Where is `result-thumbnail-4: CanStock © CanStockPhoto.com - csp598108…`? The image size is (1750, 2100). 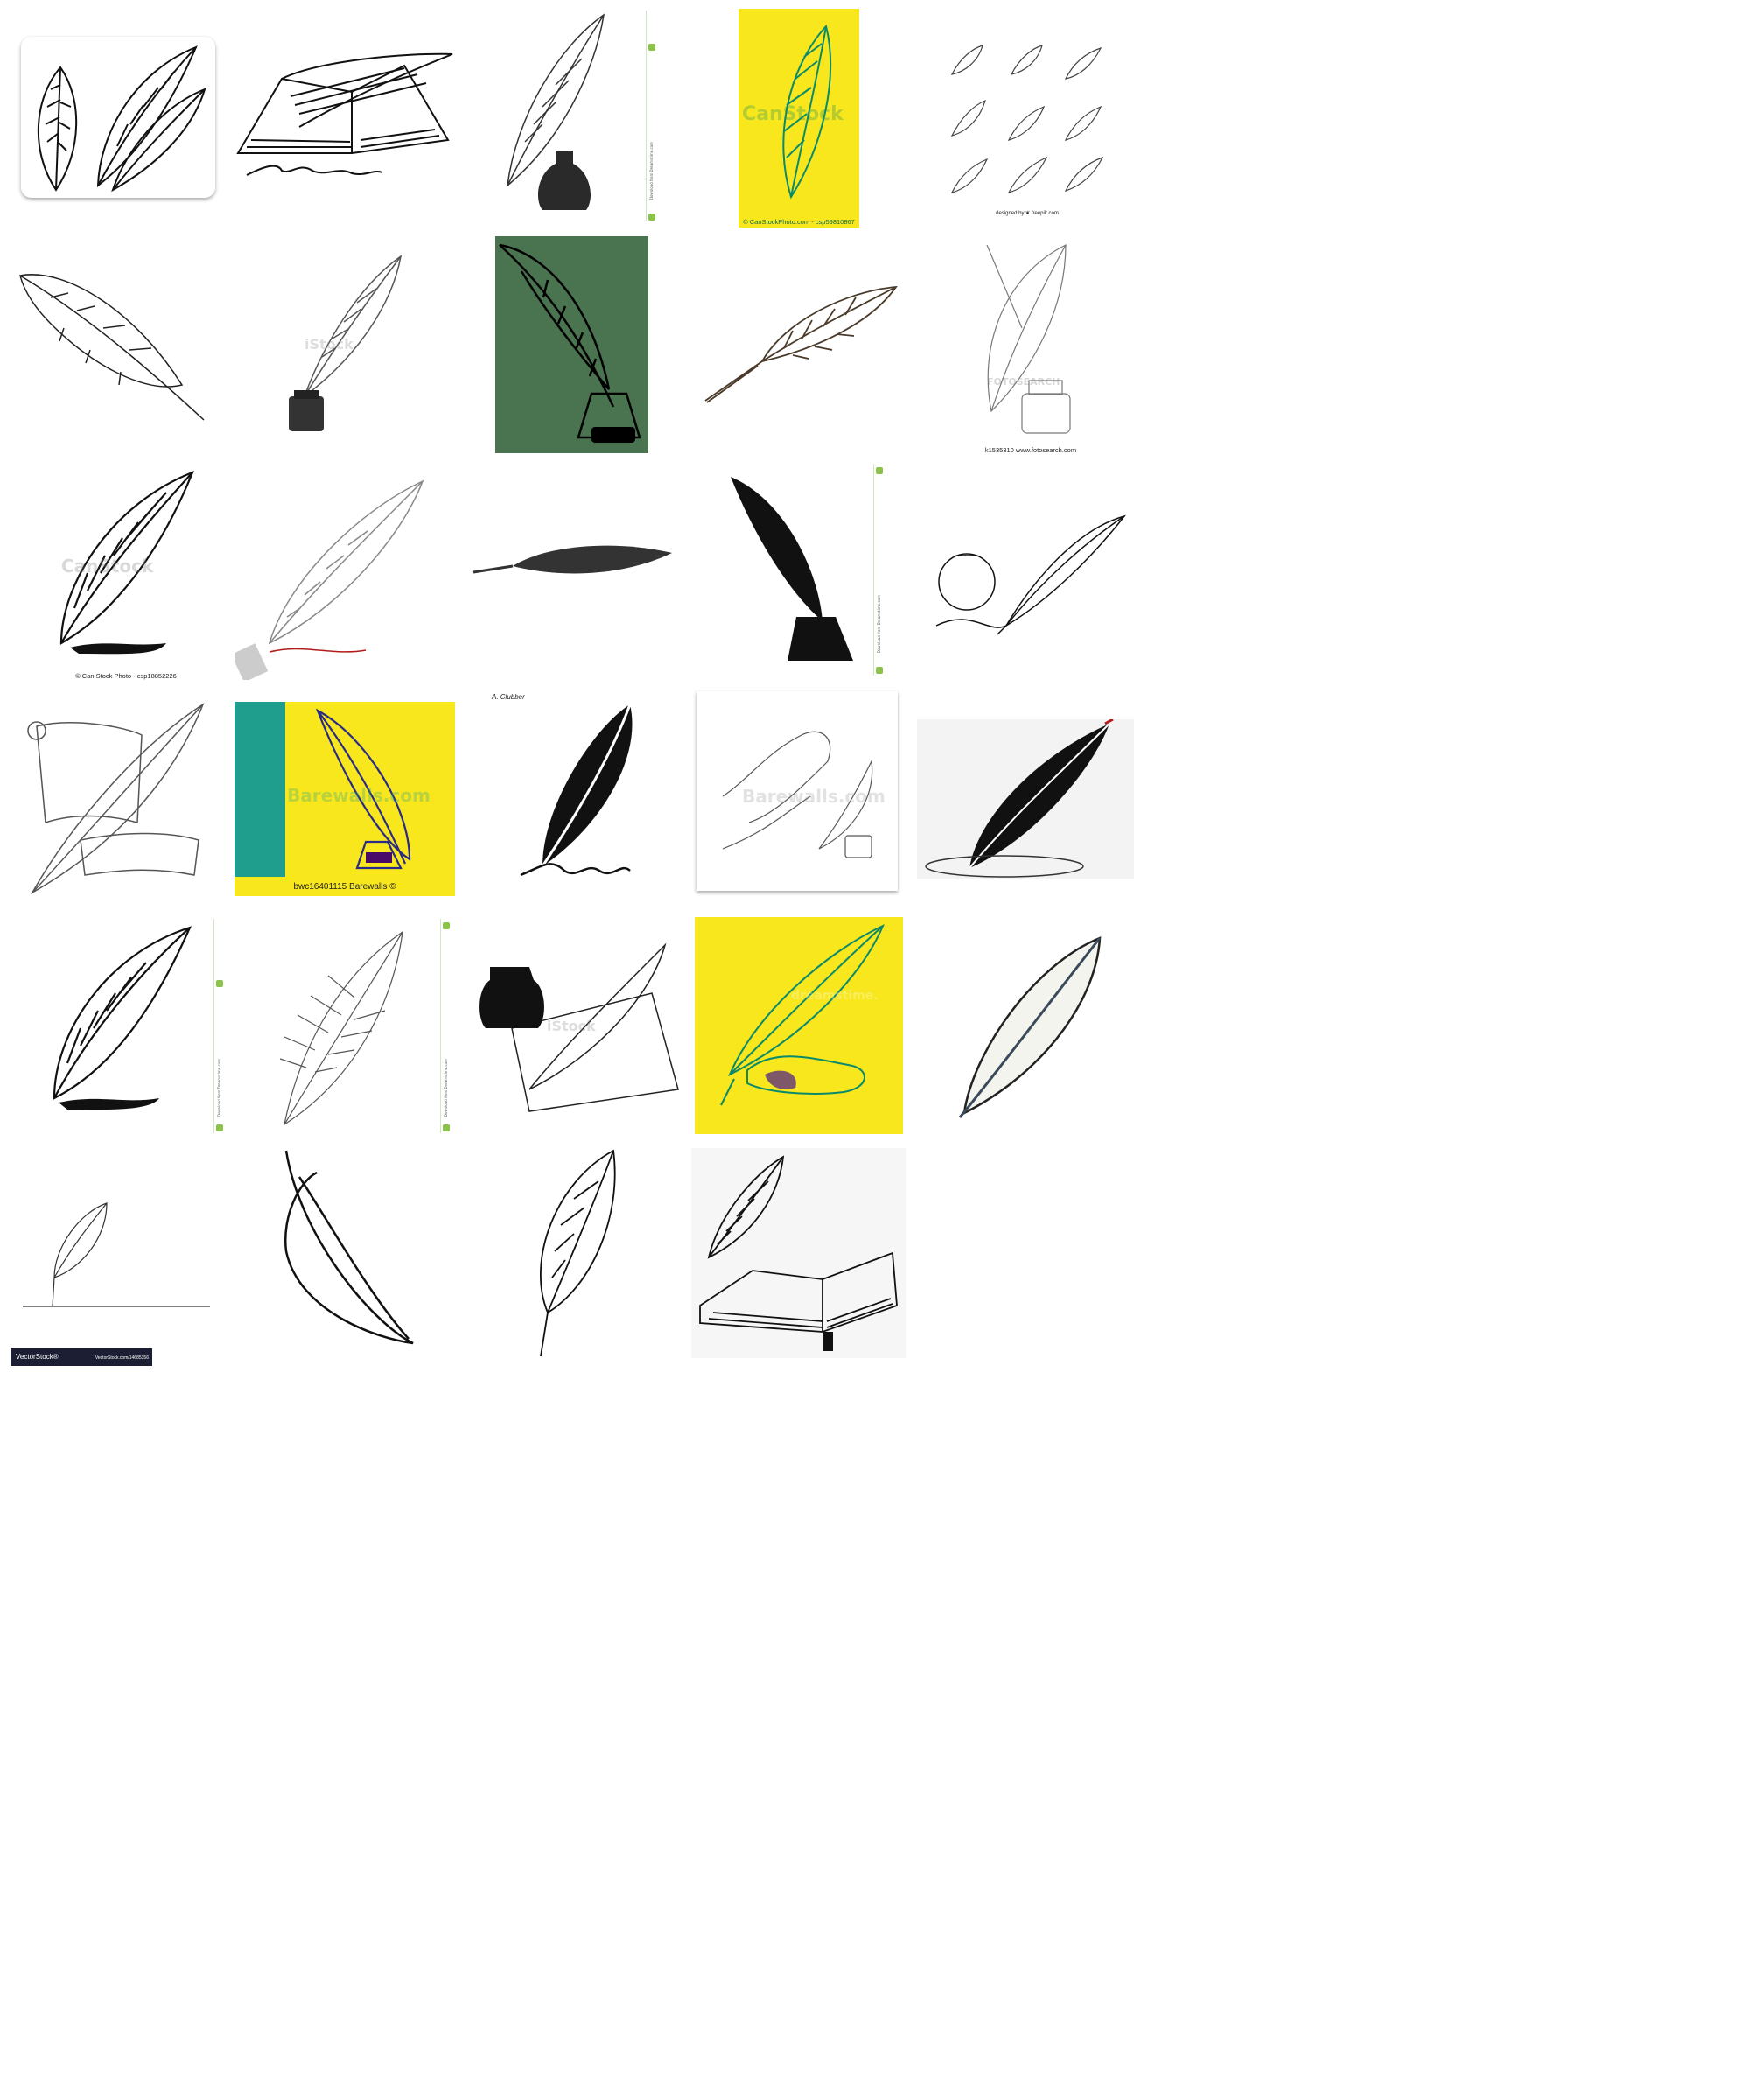
result-thumbnail-4: CanStock © CanStockPhoto.com - csp598108… is located at coordinates (798, 118).